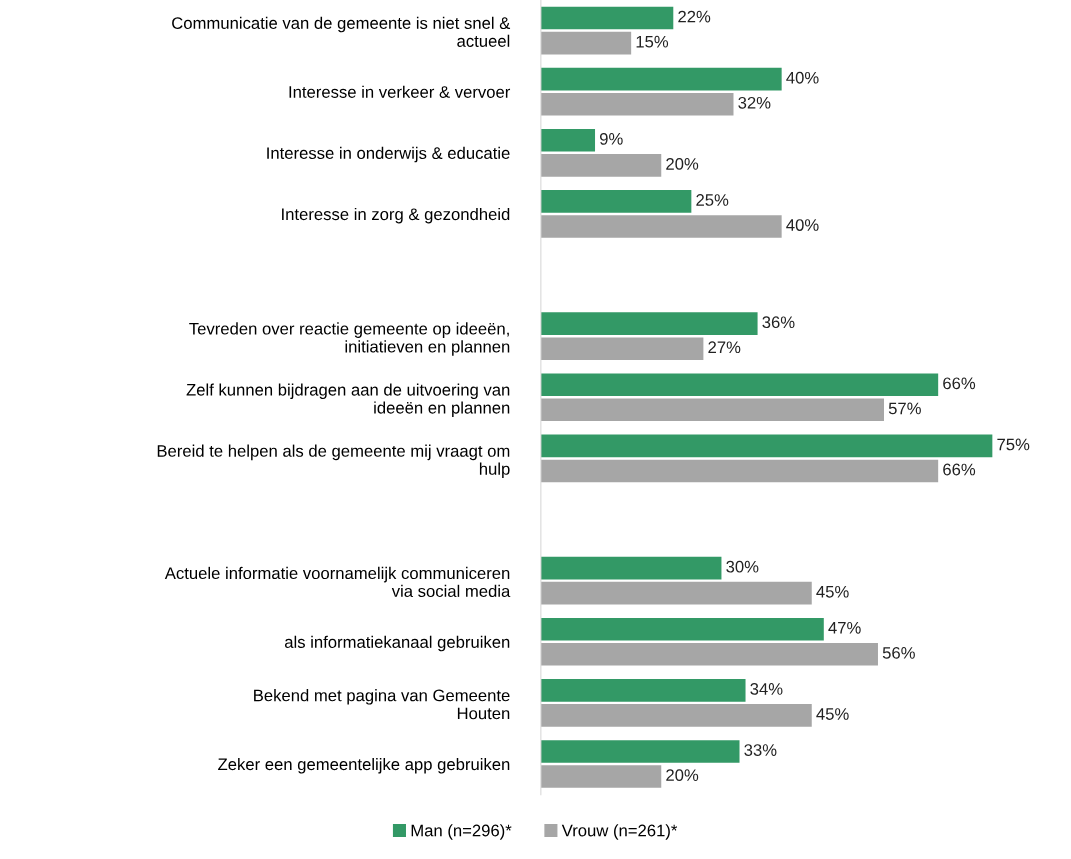 This screenshot has width=1071, height=859. Describe the element at coordinates (766, 689) in the screenshot. I see `data-label: 34%` at that location.